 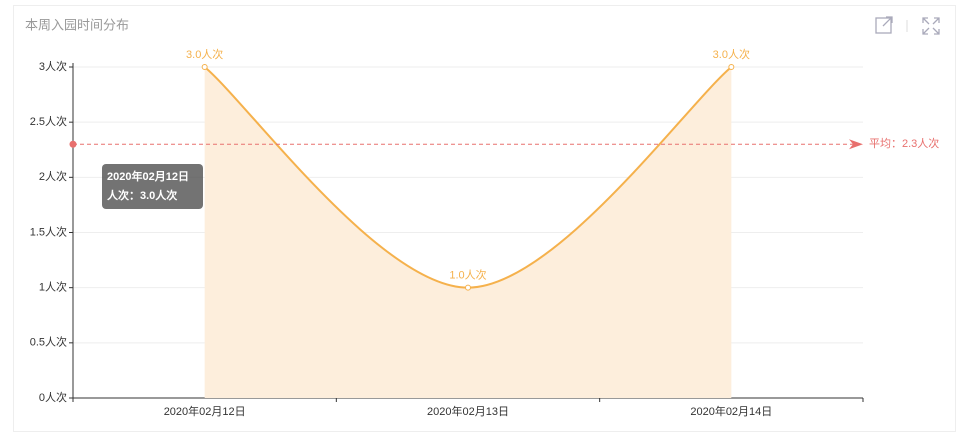 What do you see at coordinates (53, 66) in the screenshot?
I see `y-tick-label: 3人次` at bounding box center [53, 66].